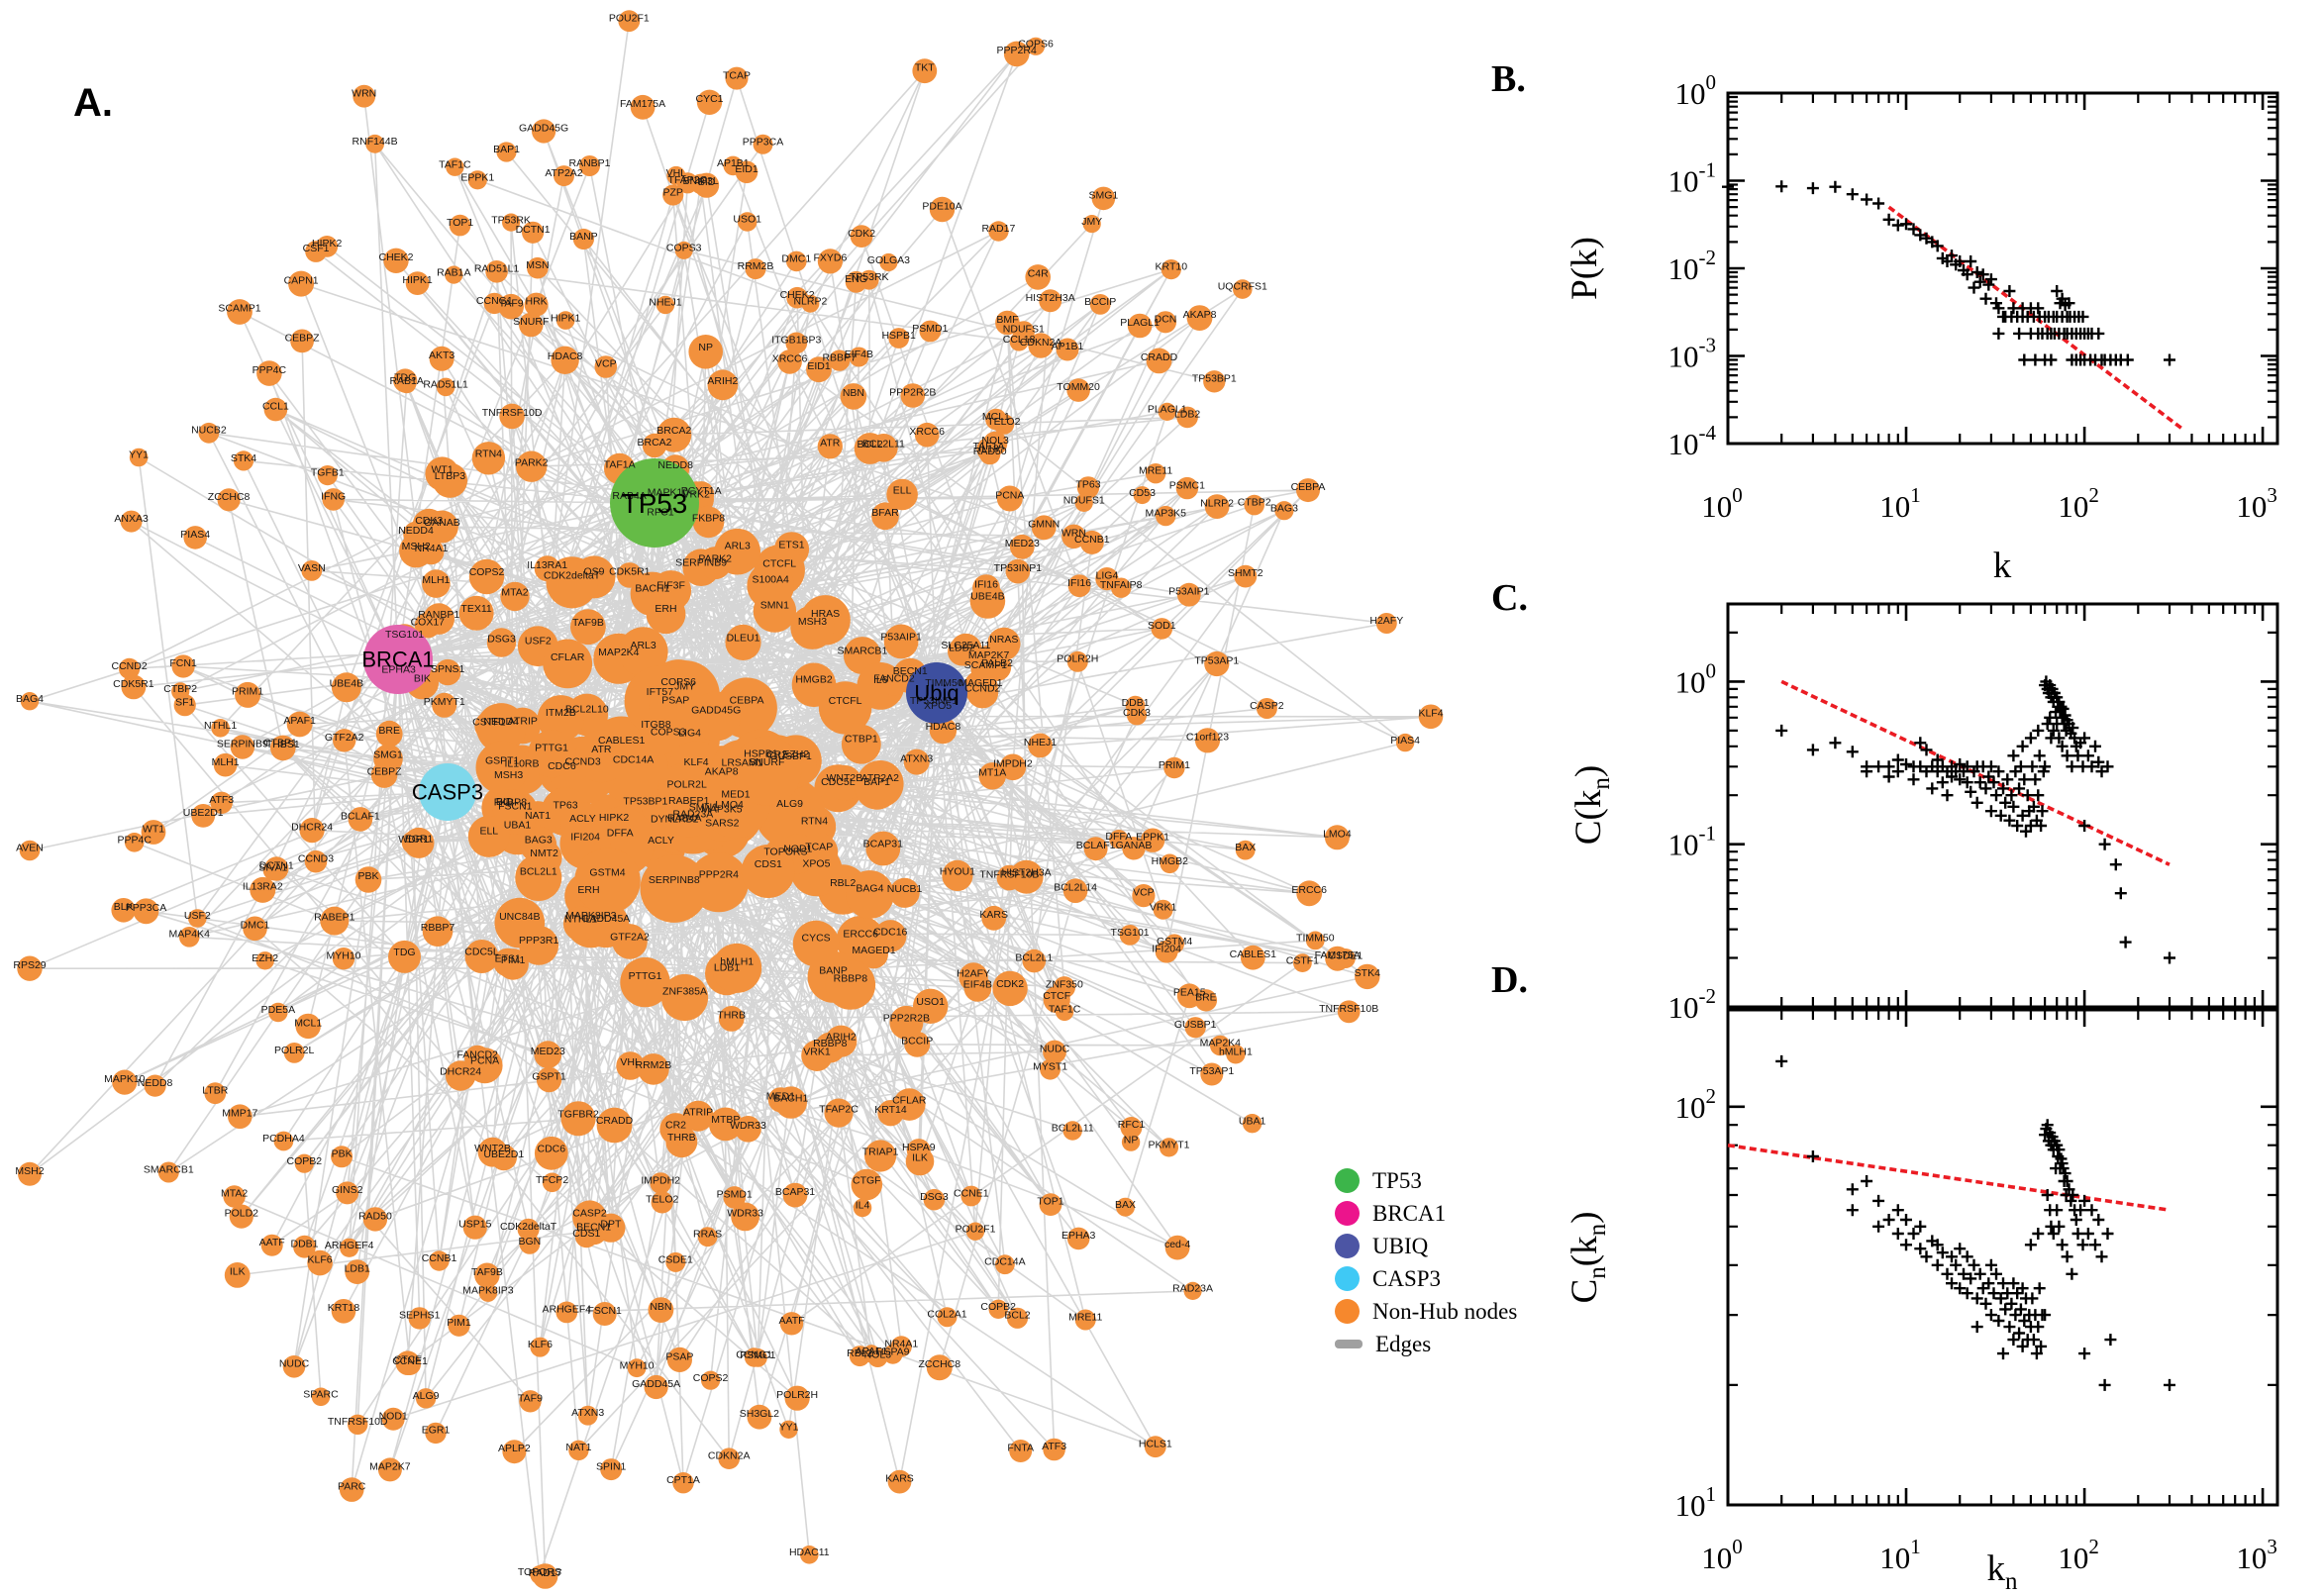 The width and height of the screenshot is (2323, 1596). Describe the element at coordinates (1588, 1258) in the screenshot. I see `y-axis-label: Cn​(kn​)` at that location.